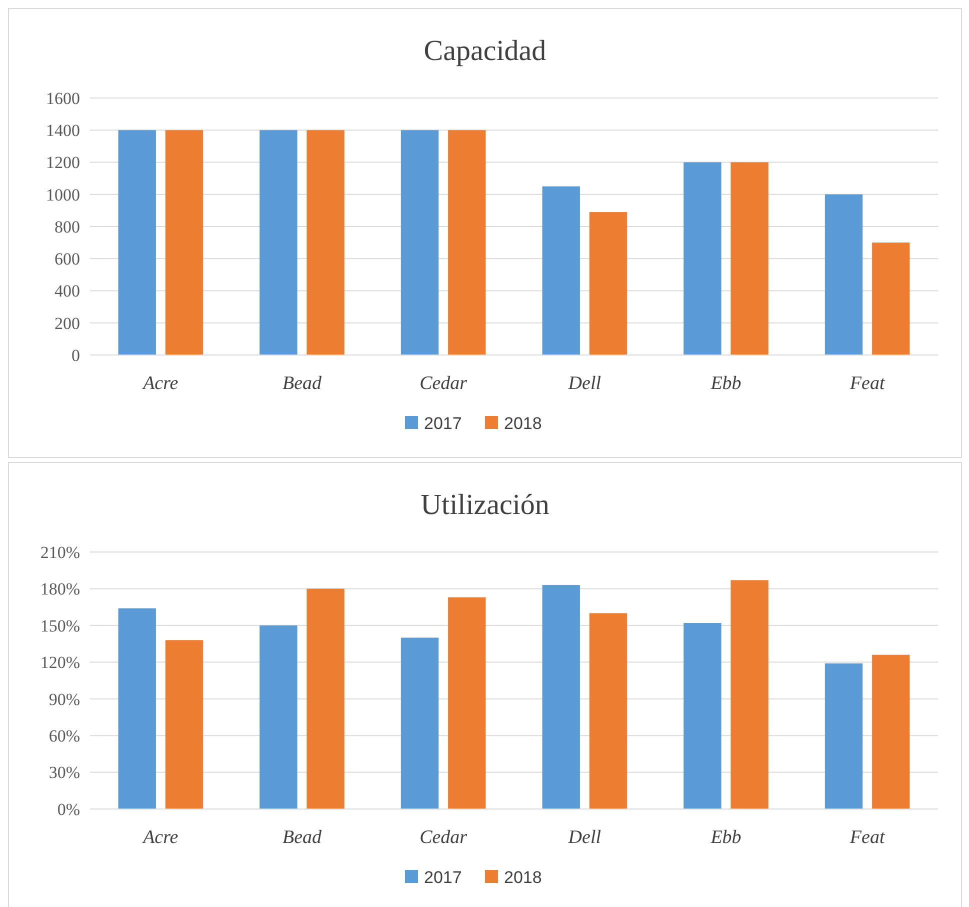  What do you see at coordinates (63, 162) in the screenshot?
I see `y-tick-label: 1200` at bounding box center [63, 162].